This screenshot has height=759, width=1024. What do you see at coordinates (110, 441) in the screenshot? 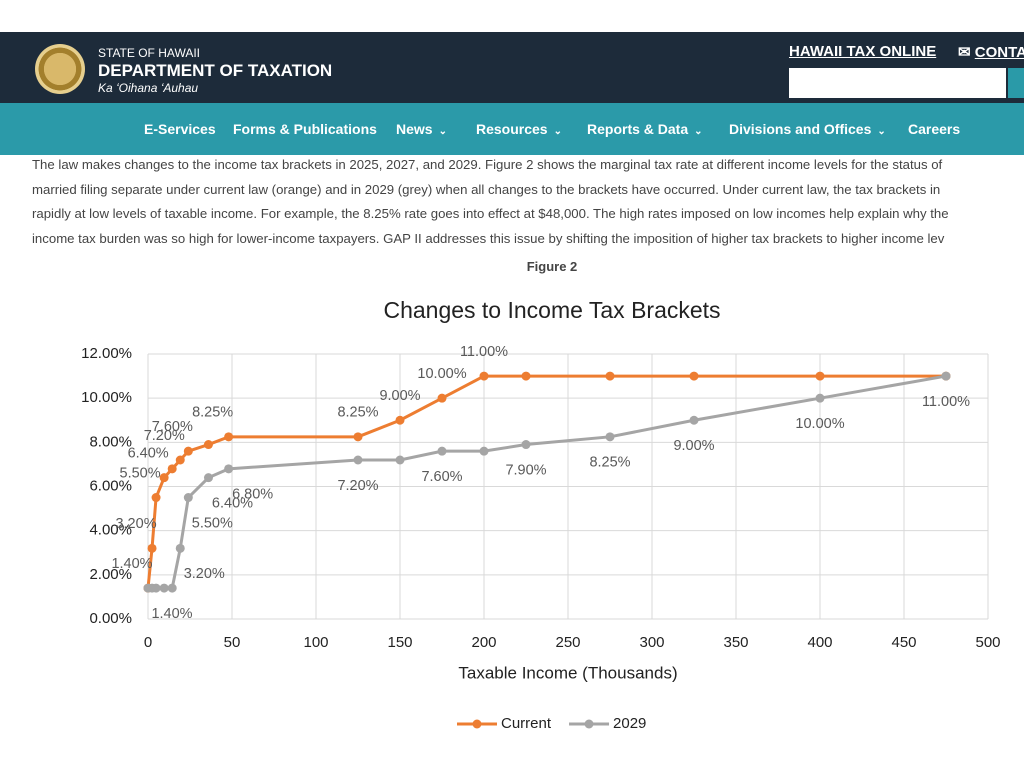
I see `y-tick-label: 8.00%` at bounding box center [110, 441].